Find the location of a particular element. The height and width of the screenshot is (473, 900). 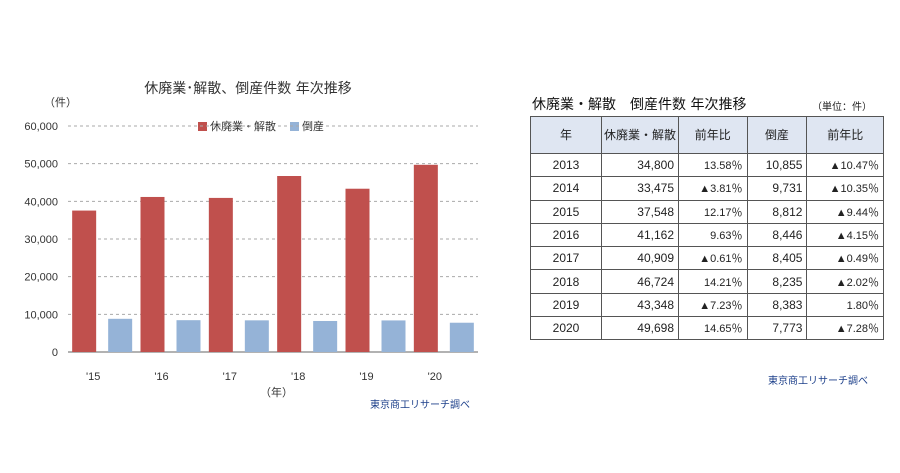

y-tick-label: 30,000 is located at coordinates (41, 240).